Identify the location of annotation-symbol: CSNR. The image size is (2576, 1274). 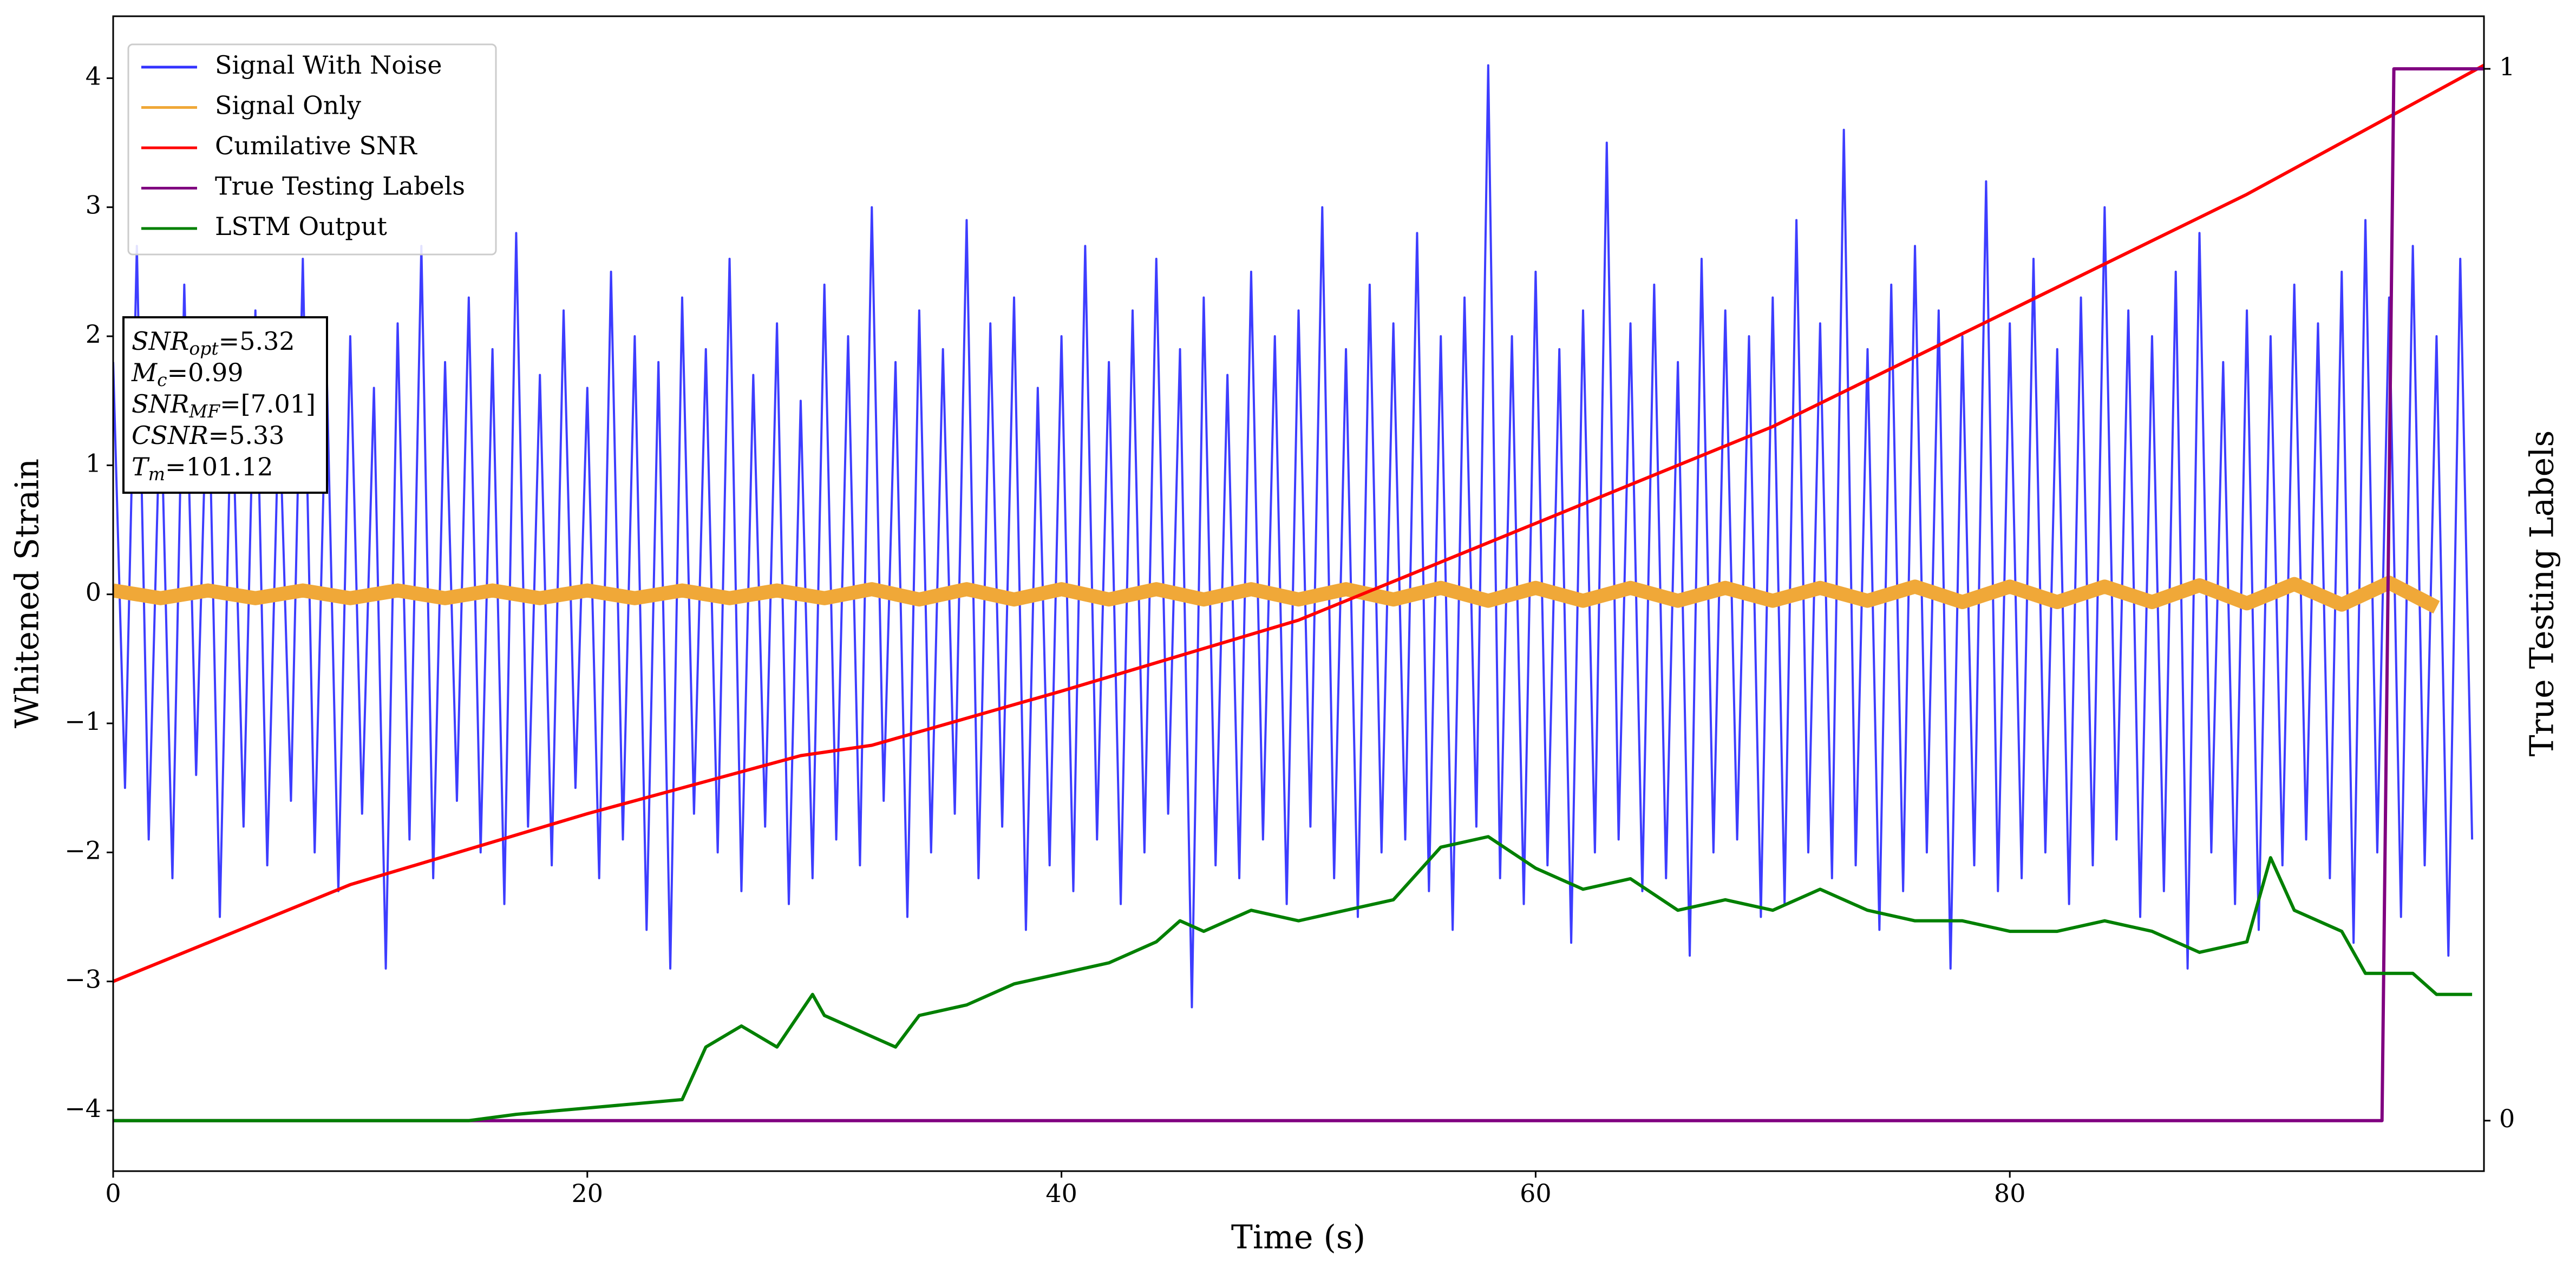
(170, 435).